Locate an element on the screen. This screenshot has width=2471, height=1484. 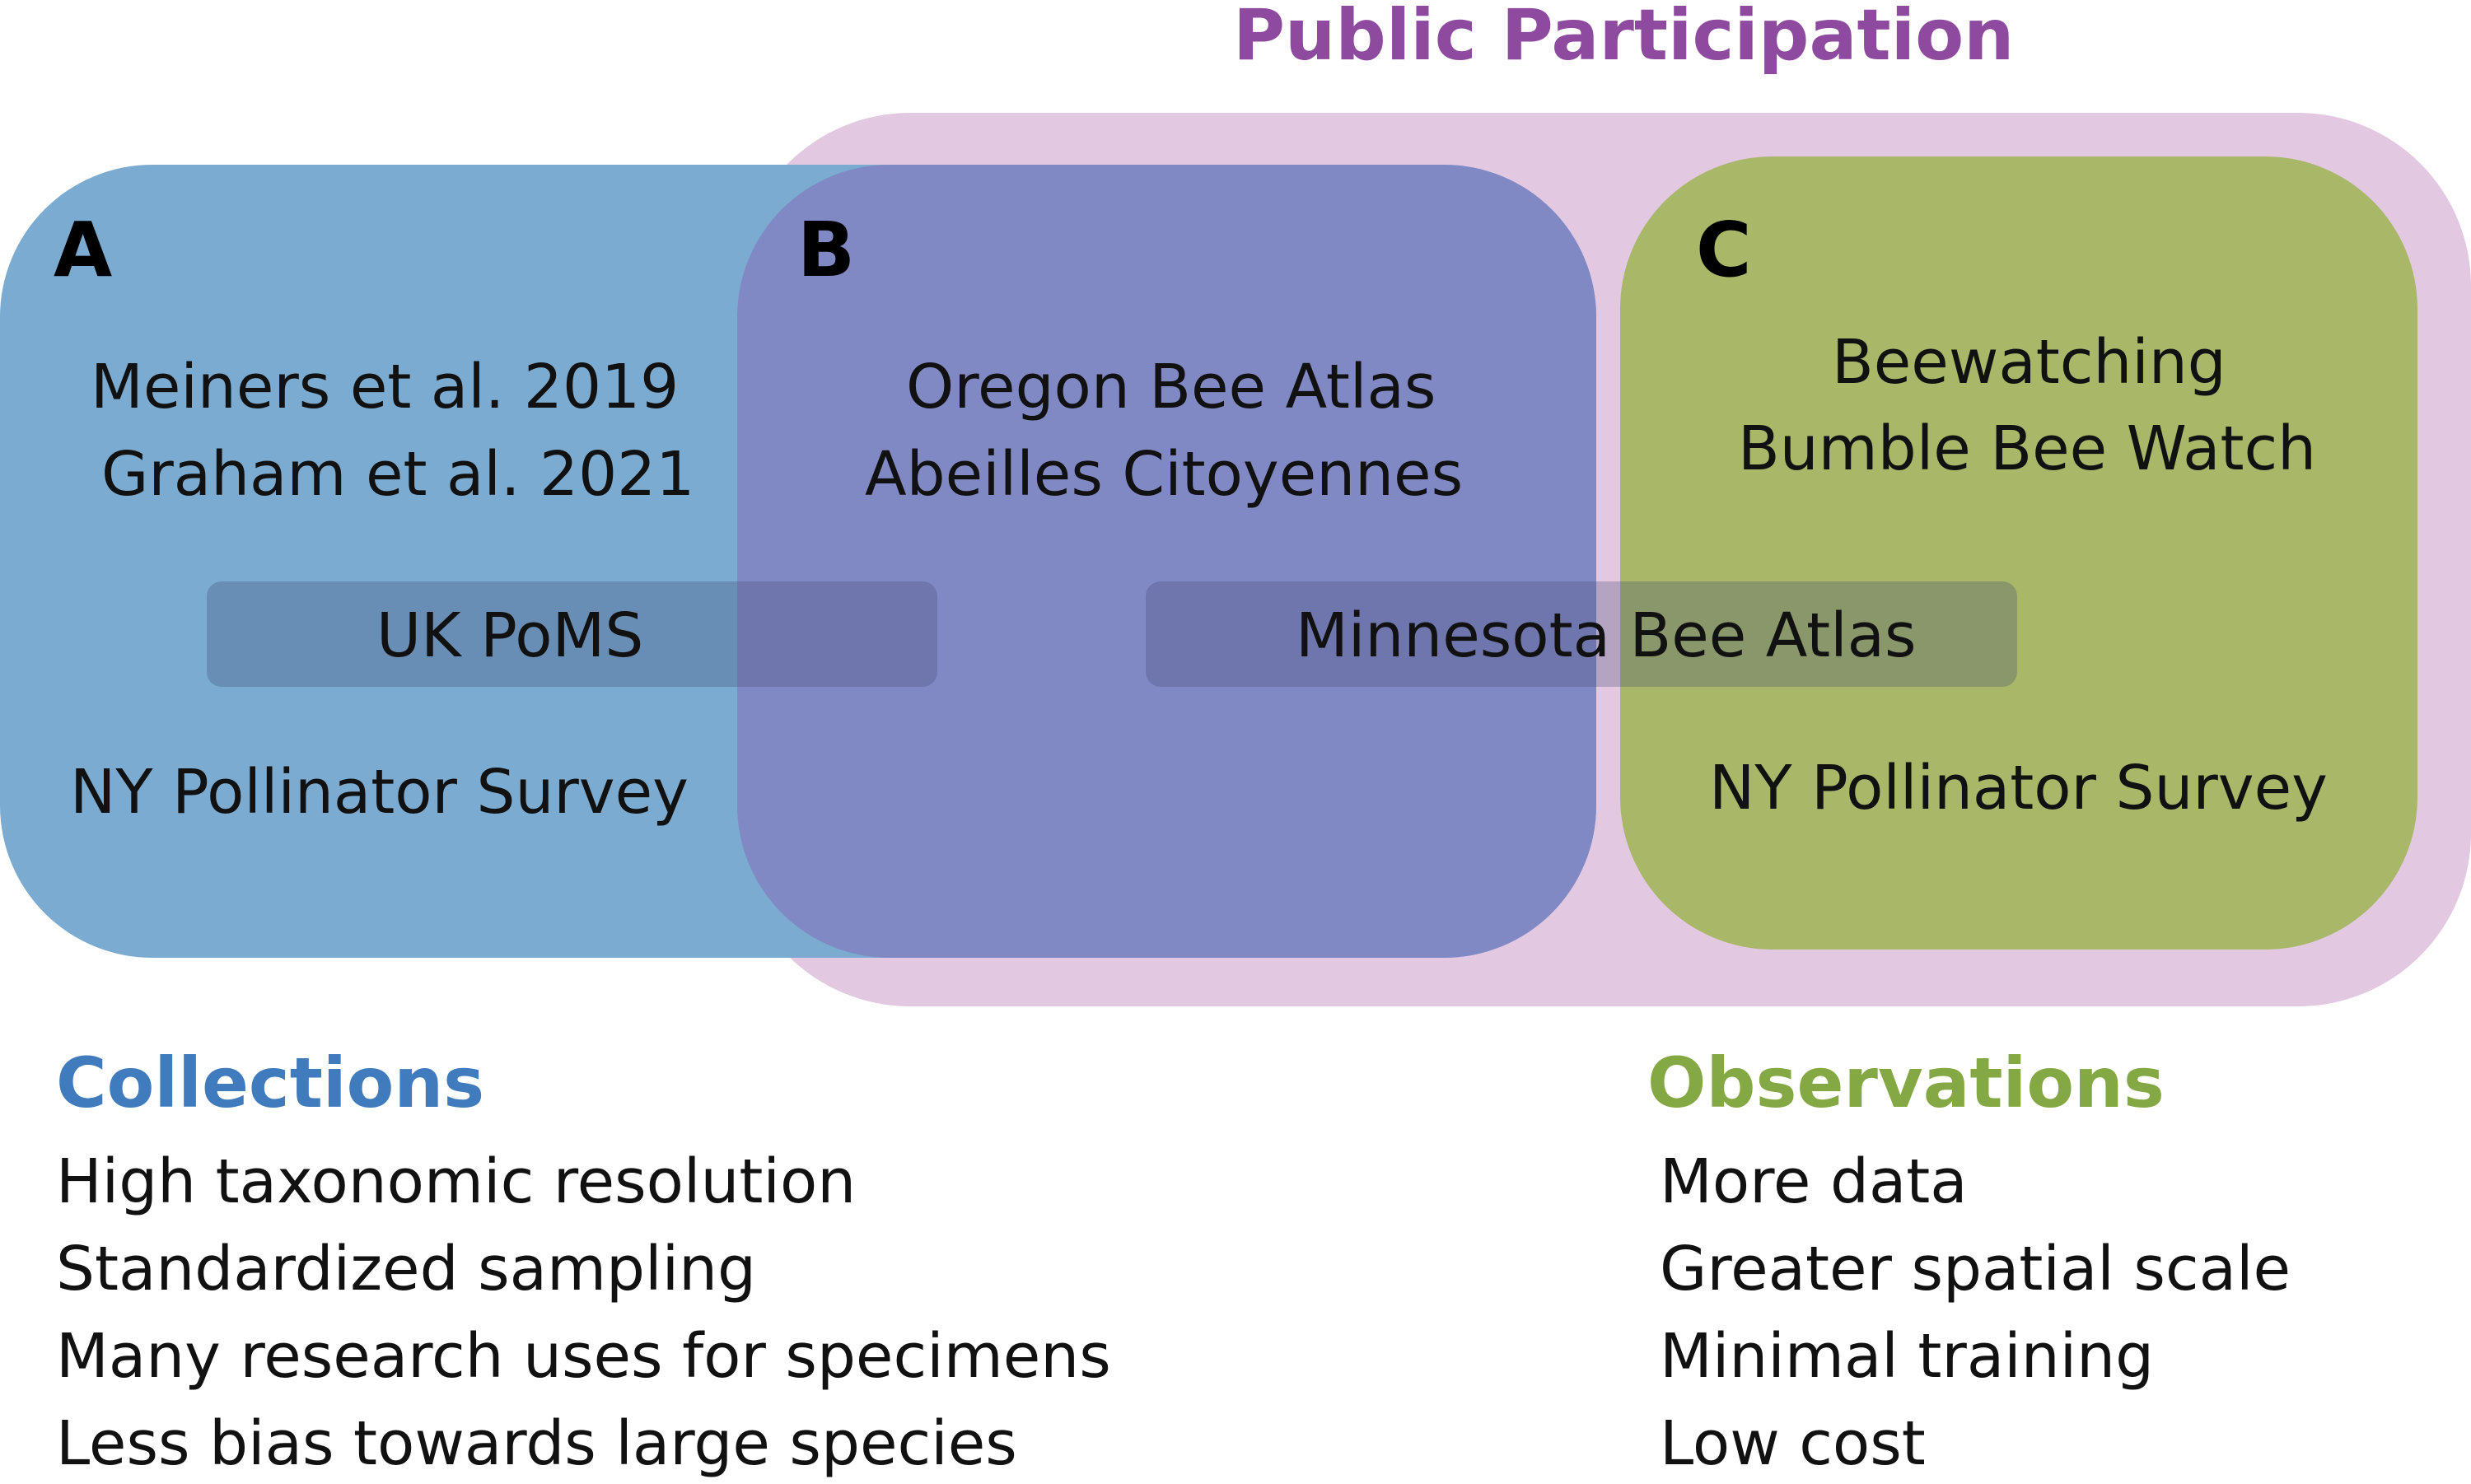
region-a-item: Meiners et al. 2019 is located at coordinates (385, 387).